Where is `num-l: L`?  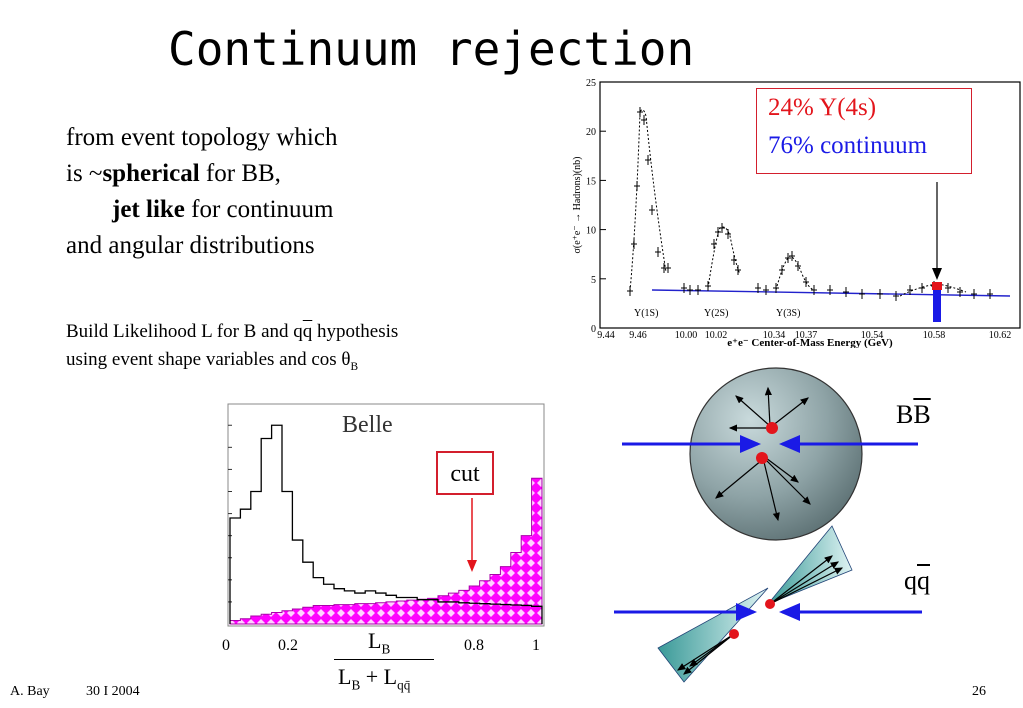
num-l: L is located at coordinates (375, 640).